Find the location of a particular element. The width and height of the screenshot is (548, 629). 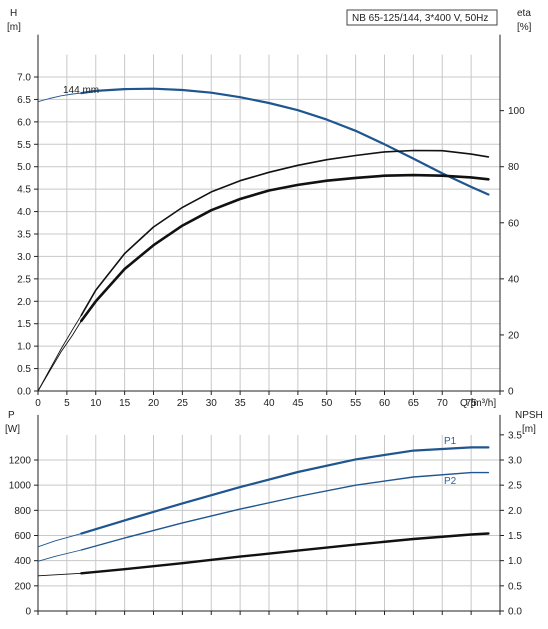

y-right-tick-label: 80 is located at coordinates (514, 167).